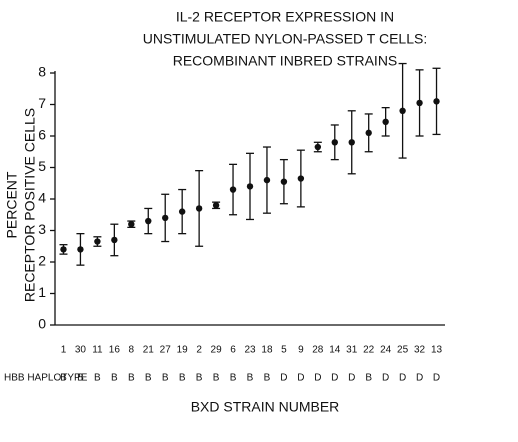  I want to click on y-tick-label: 3, so click(42, 229).